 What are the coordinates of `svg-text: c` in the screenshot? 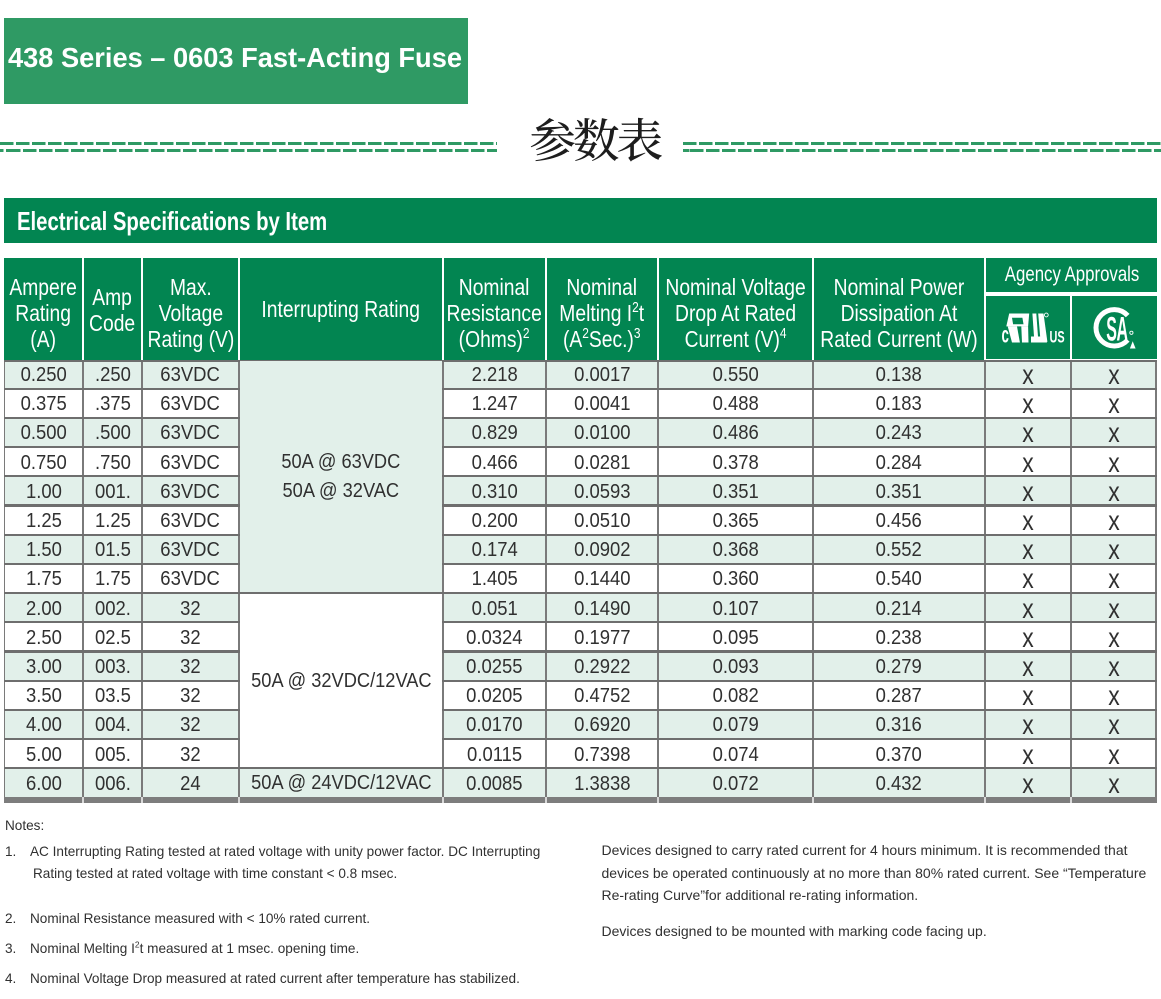 It's located at (1005, 335).